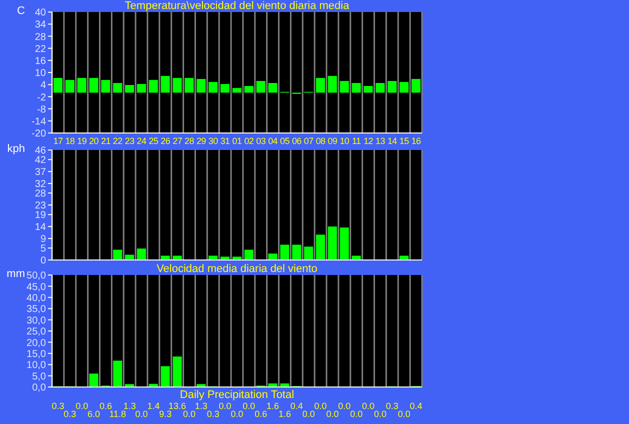 The width and height of the screenshot is (629, 424). I want to click on x-tick-label: 30, so click(213, 141).